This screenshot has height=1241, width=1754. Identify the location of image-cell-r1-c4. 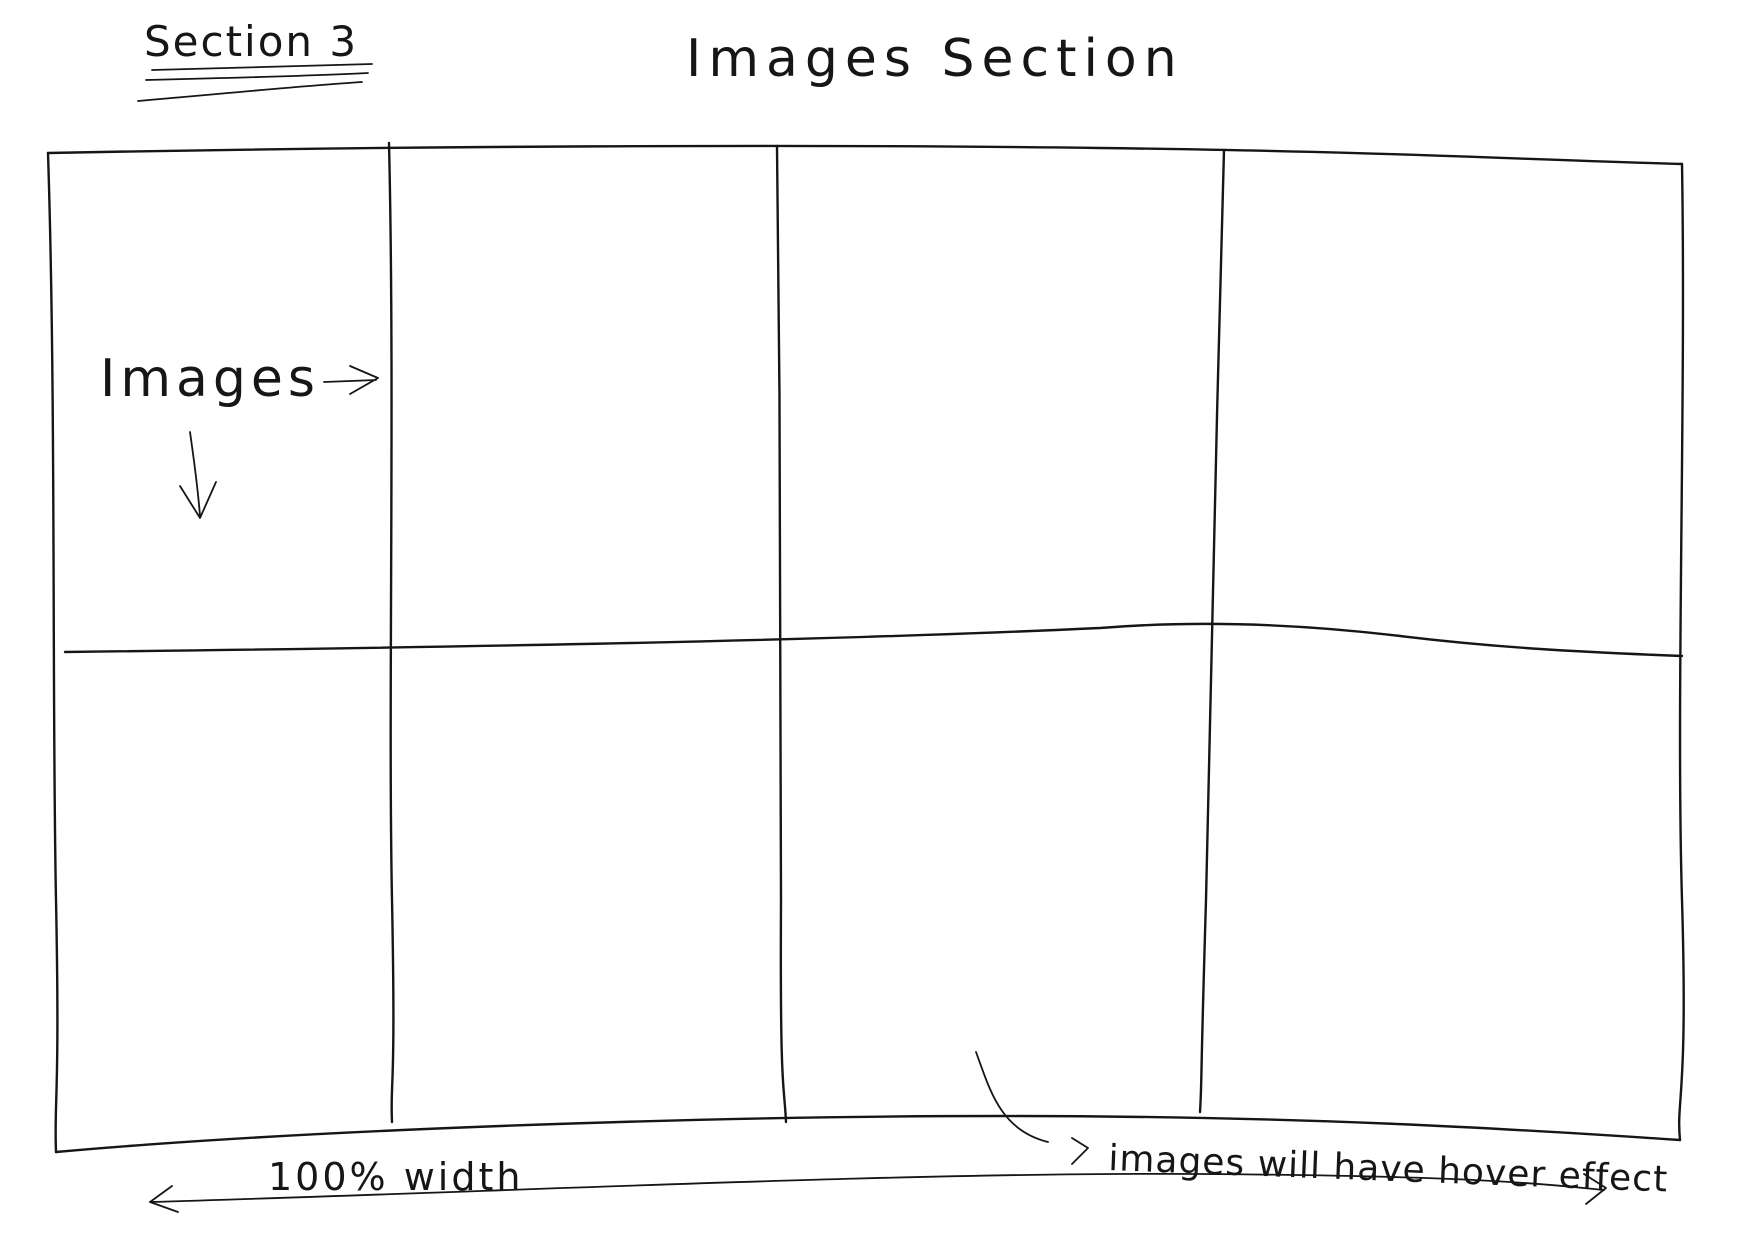
(1452, 391).